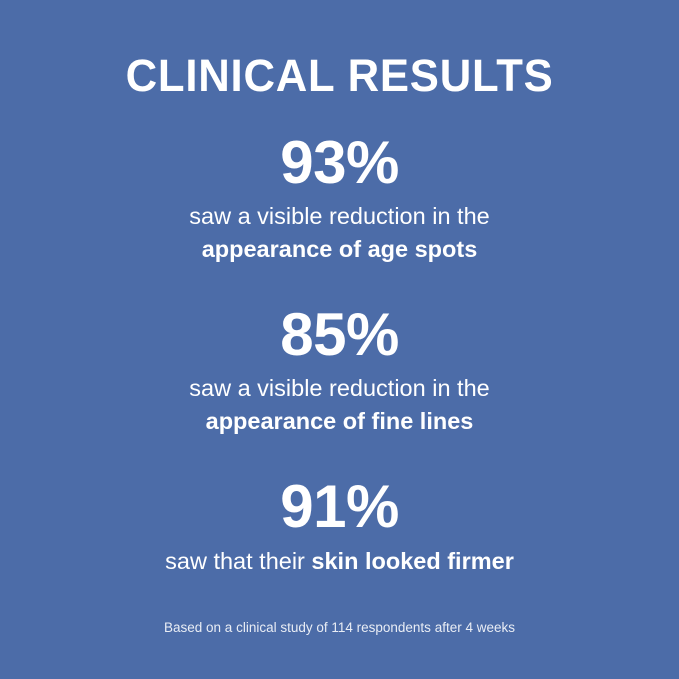  What do you see at coordinates (339, 420) in the screenshot?
I see `stat-description-emphasis: appearance of fine lines` at bounding box center [339, 420].